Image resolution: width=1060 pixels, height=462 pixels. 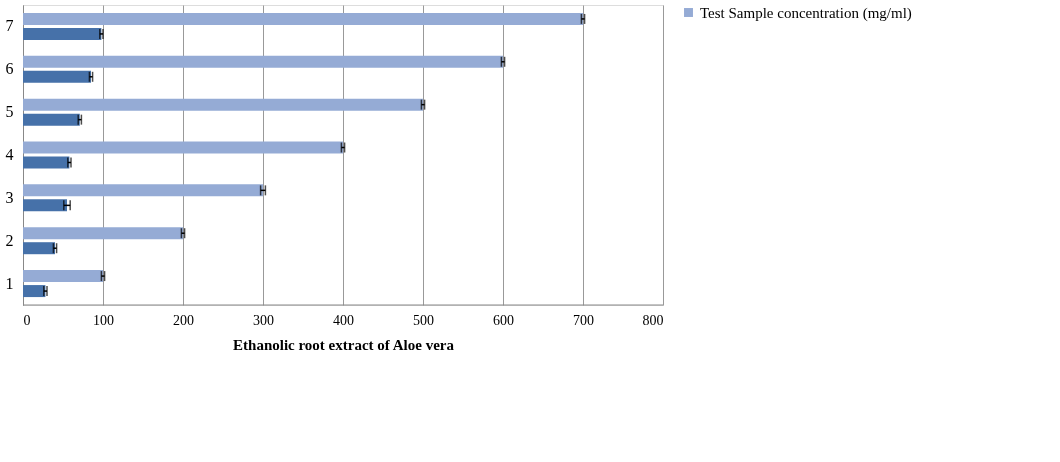 What do you see at coordinates (806, 13) in the screenshot?
I see `legend-label: Test Sample concentration (mg/ml)` at bounding box center [806, 13].